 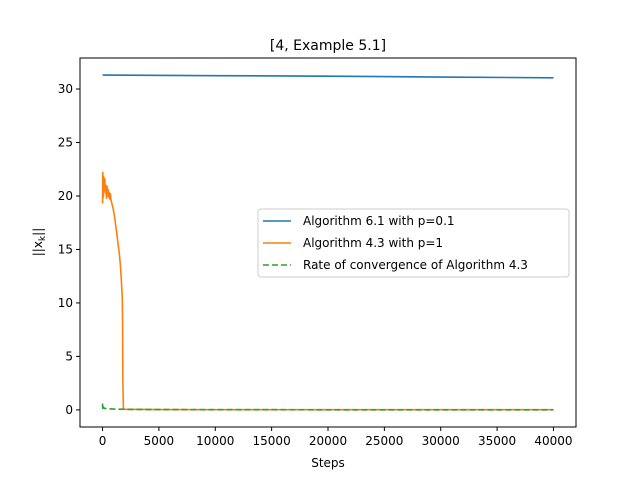 I want to click on legend-label: Rate of convergence of Algorithm 4.3, so click(x=415, y=265).